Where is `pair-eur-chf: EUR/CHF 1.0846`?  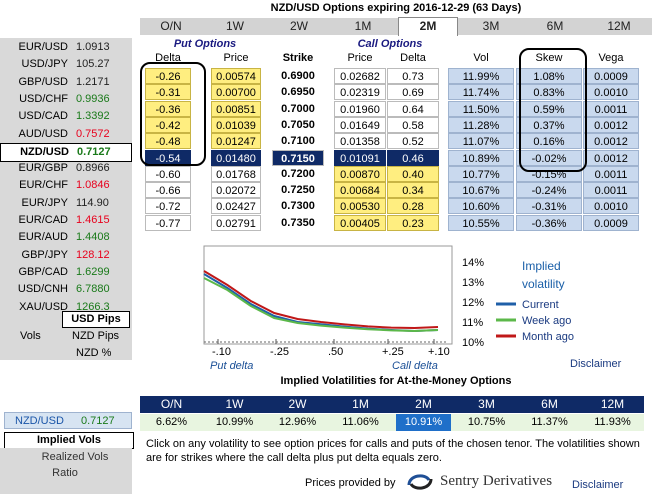 pair-eur-chf: EUR/CHF 1.0846 is located at coordinates (66, 185).